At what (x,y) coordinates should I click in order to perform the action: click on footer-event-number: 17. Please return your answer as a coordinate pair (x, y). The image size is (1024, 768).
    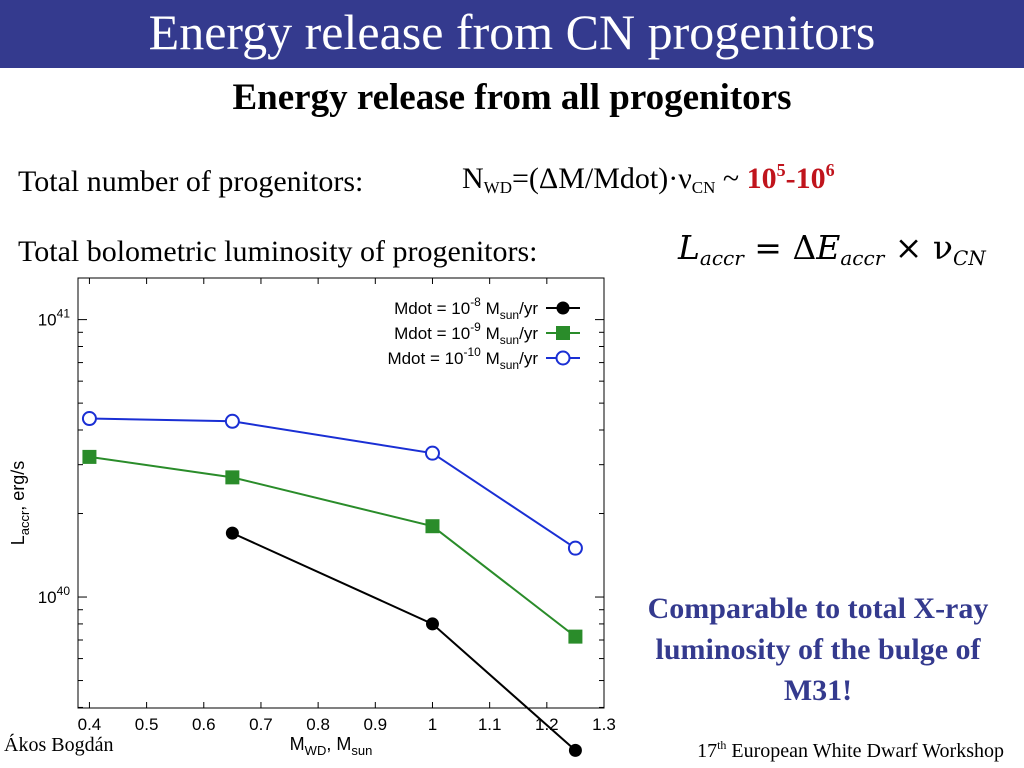
    Looking at the image, I should click on (707, 751).